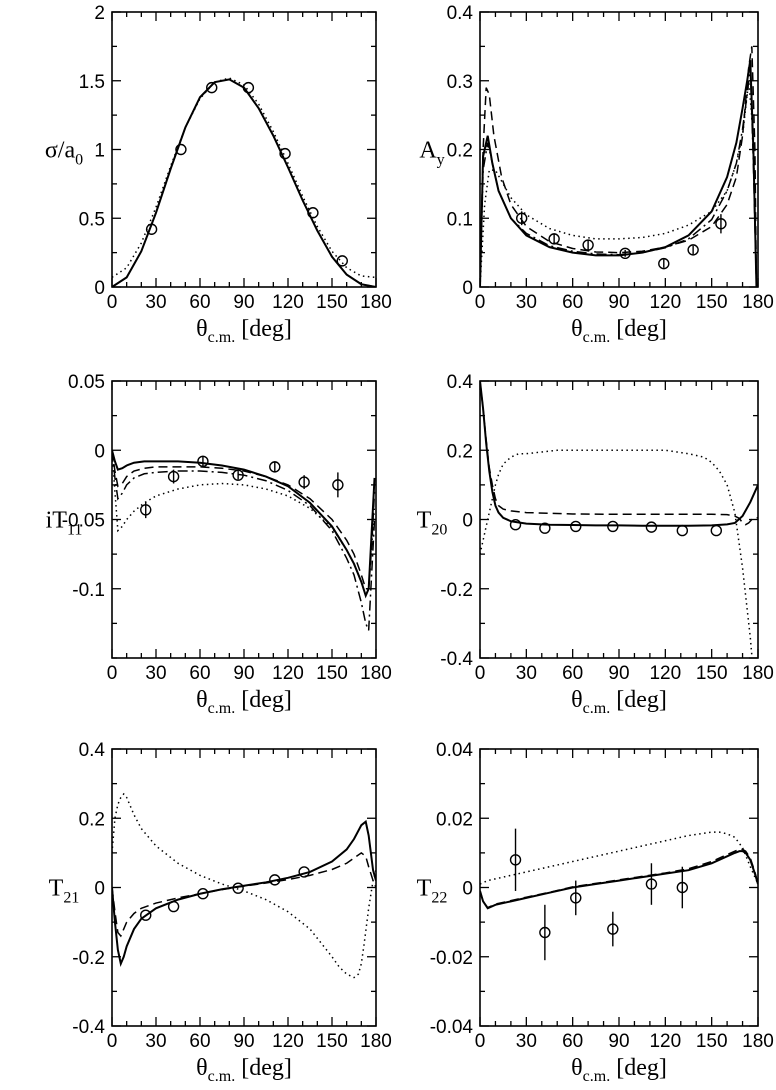  What do you see at coordinates (88, 1027) in the screenshot?
I see `y-tick-label: -0.4` at bounding box center [88, 1027].